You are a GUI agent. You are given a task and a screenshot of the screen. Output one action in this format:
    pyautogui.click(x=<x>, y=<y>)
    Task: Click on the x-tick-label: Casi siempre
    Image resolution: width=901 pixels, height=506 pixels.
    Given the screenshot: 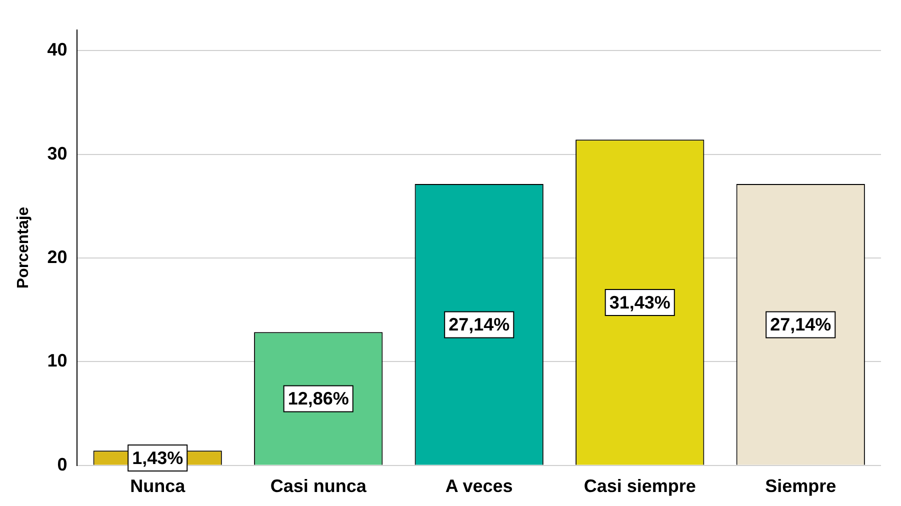 What is the action you would take?
    pyautogui.click(x=640, y=486)
    